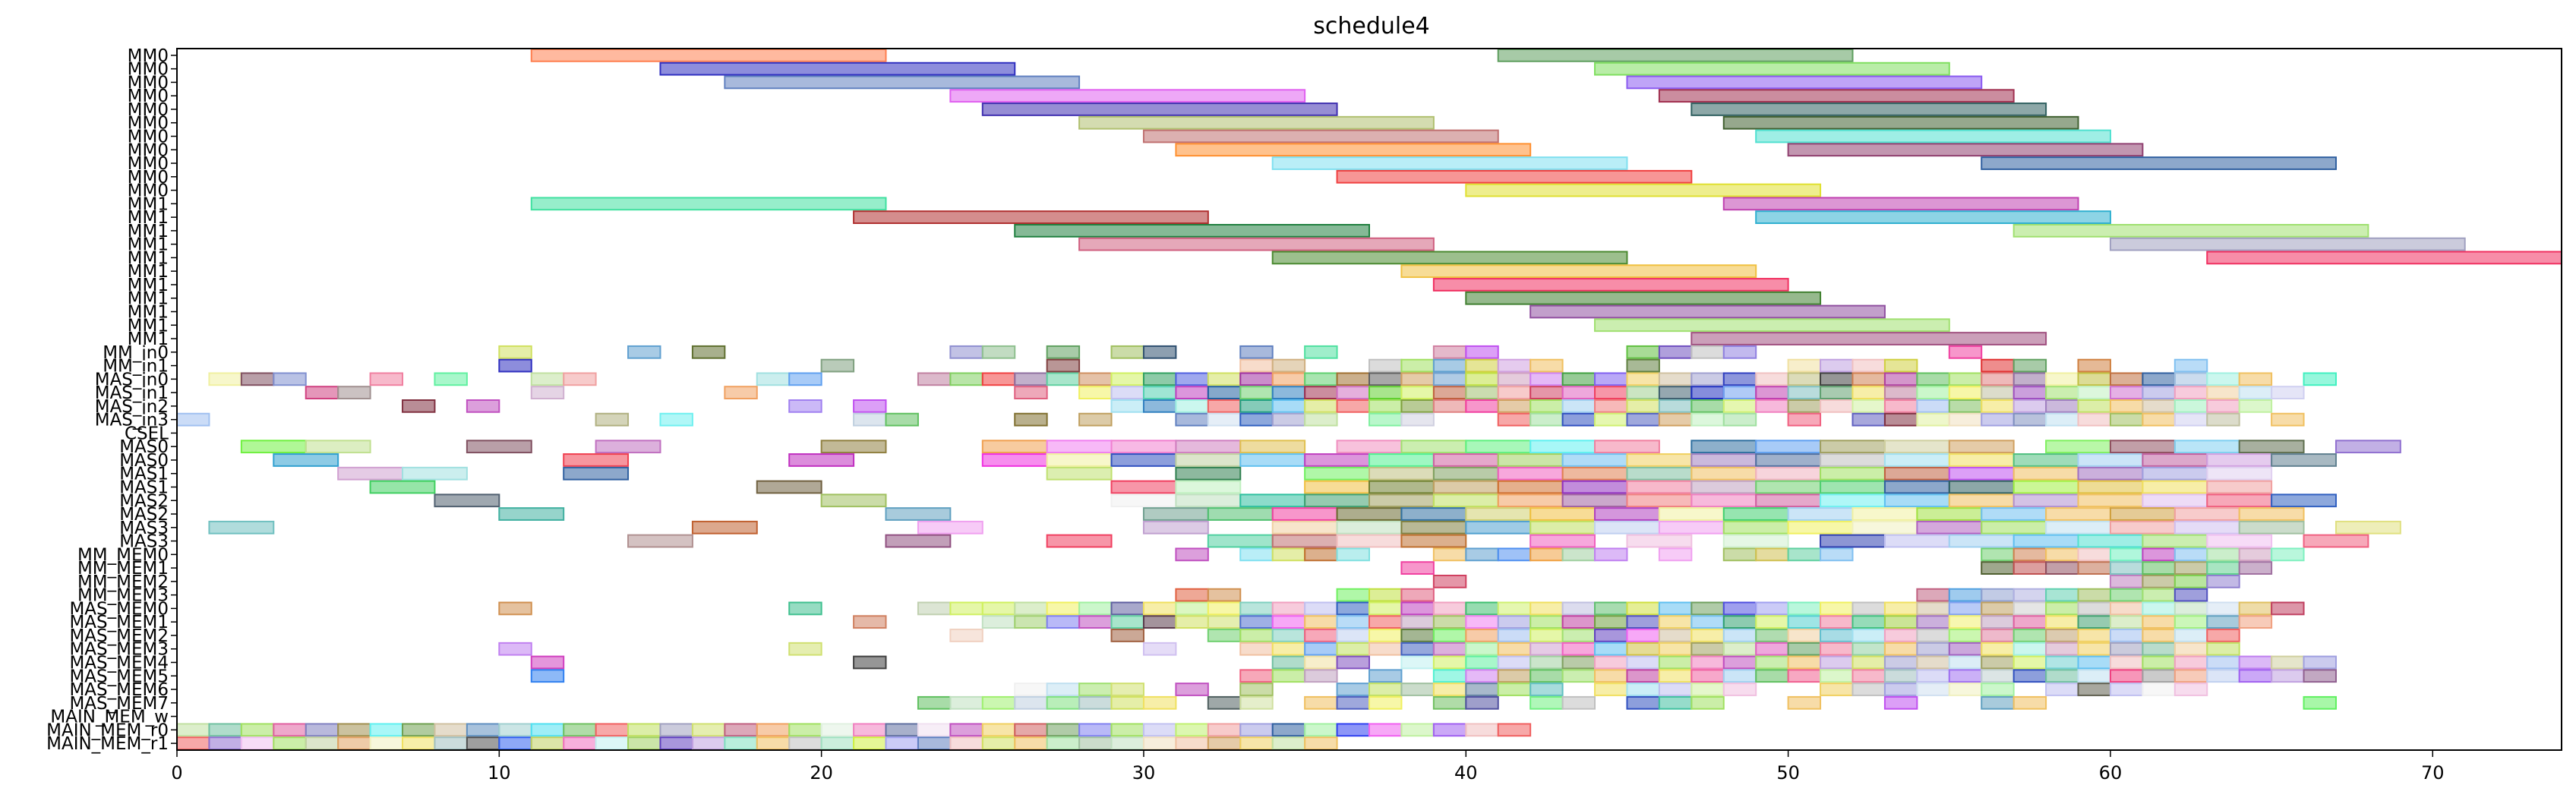 The width and height of the screenshot is (2576, 804). Describe the element at coordinates (119, 663) in the screenshot. I see `y-tick-label: MAS_MEM4` at that location.